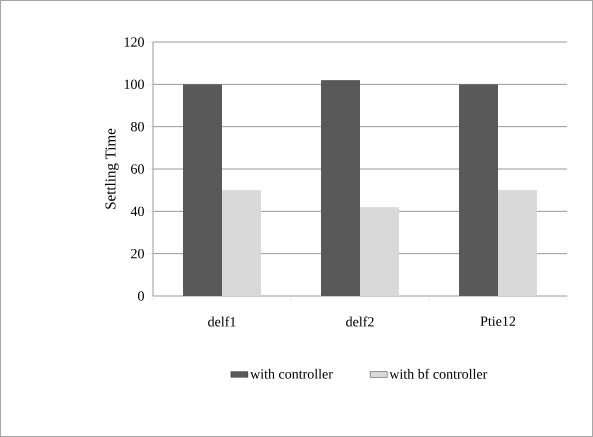 This screenshot has width=593, height=437. Describe the element at coordinates (291, 373) in the screenshot. I see `legend-label: with controller` at that location.